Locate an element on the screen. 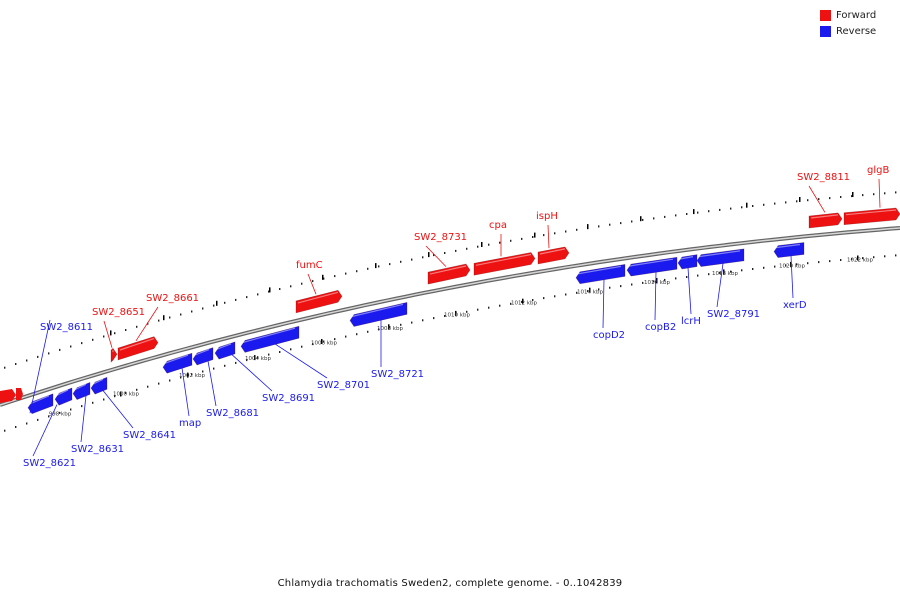 The image size is (900, 600). gene-label-SW2_8691: SW2_8691 is located at coordinates (288, 398).